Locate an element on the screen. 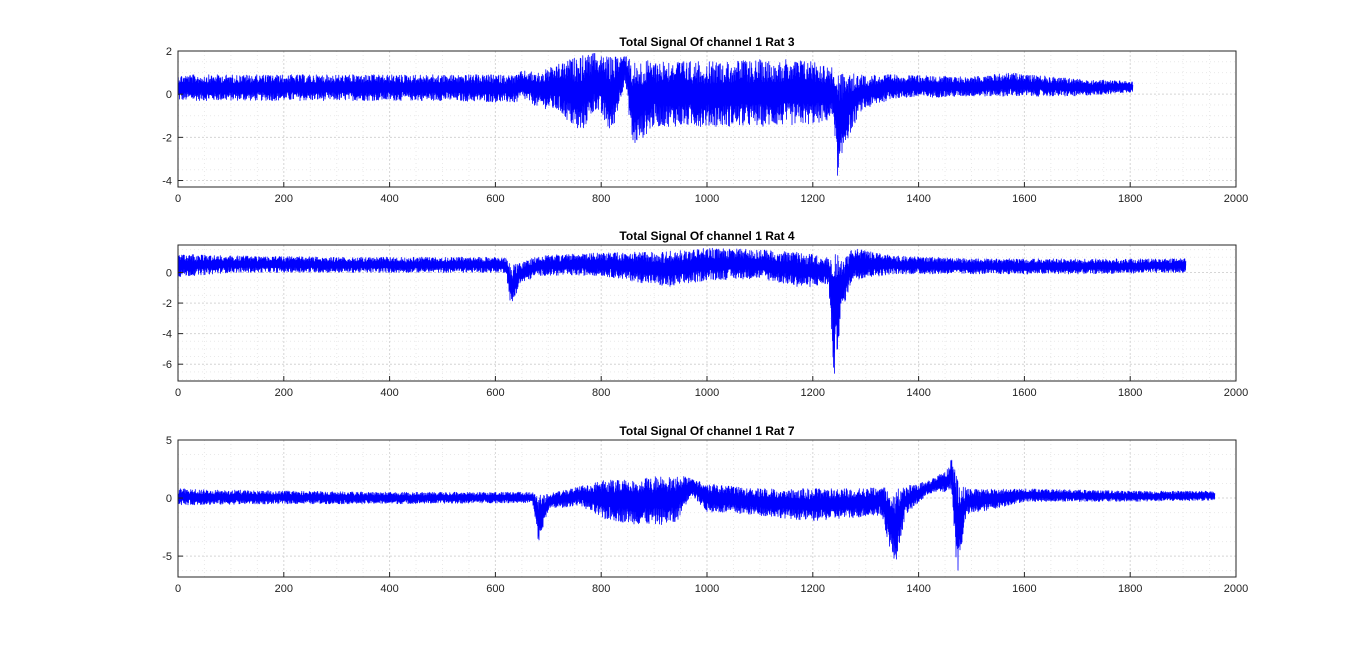 The image size is (1366, 651). y-tick-label: 5 is located at coordinates (169, 441).